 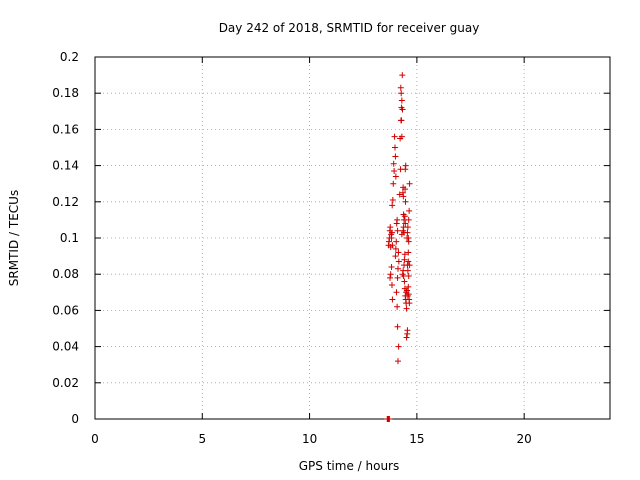 I want to click on data-points, so click(x=398, y=247).